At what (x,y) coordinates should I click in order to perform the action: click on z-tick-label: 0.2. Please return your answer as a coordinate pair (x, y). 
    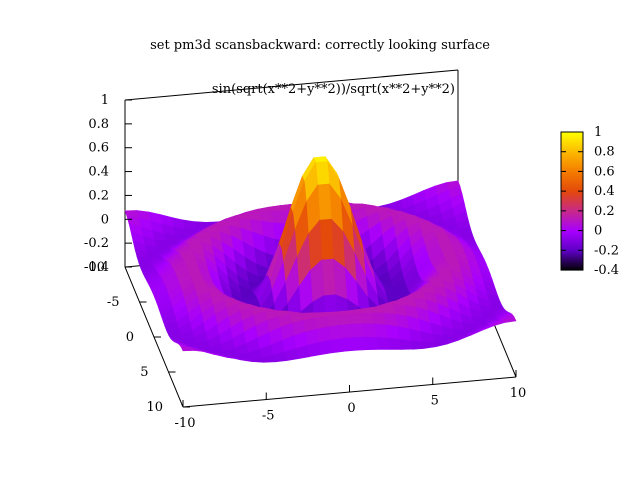
    Looking at the image, I should click on (98, 195).